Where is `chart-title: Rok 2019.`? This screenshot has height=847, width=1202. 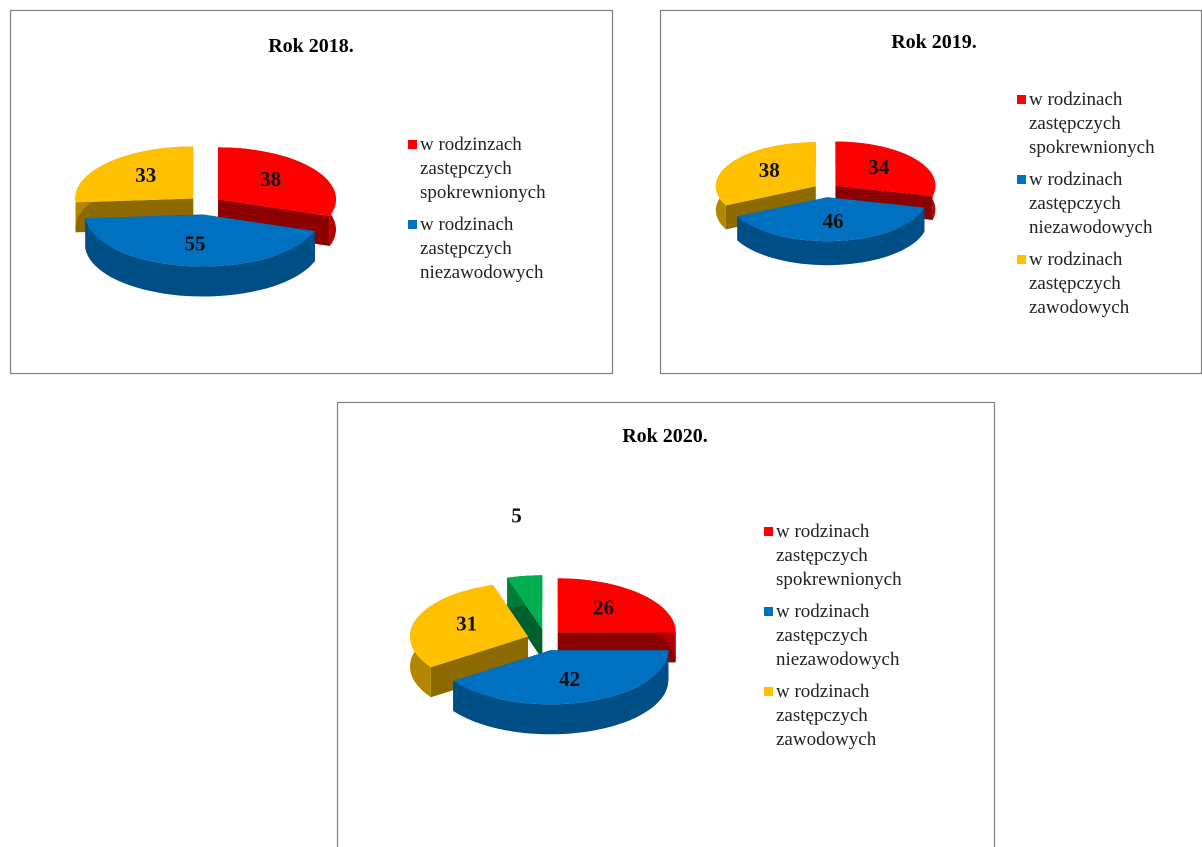 chart-title: Rok 2019. is located at coordinates (934, 42).